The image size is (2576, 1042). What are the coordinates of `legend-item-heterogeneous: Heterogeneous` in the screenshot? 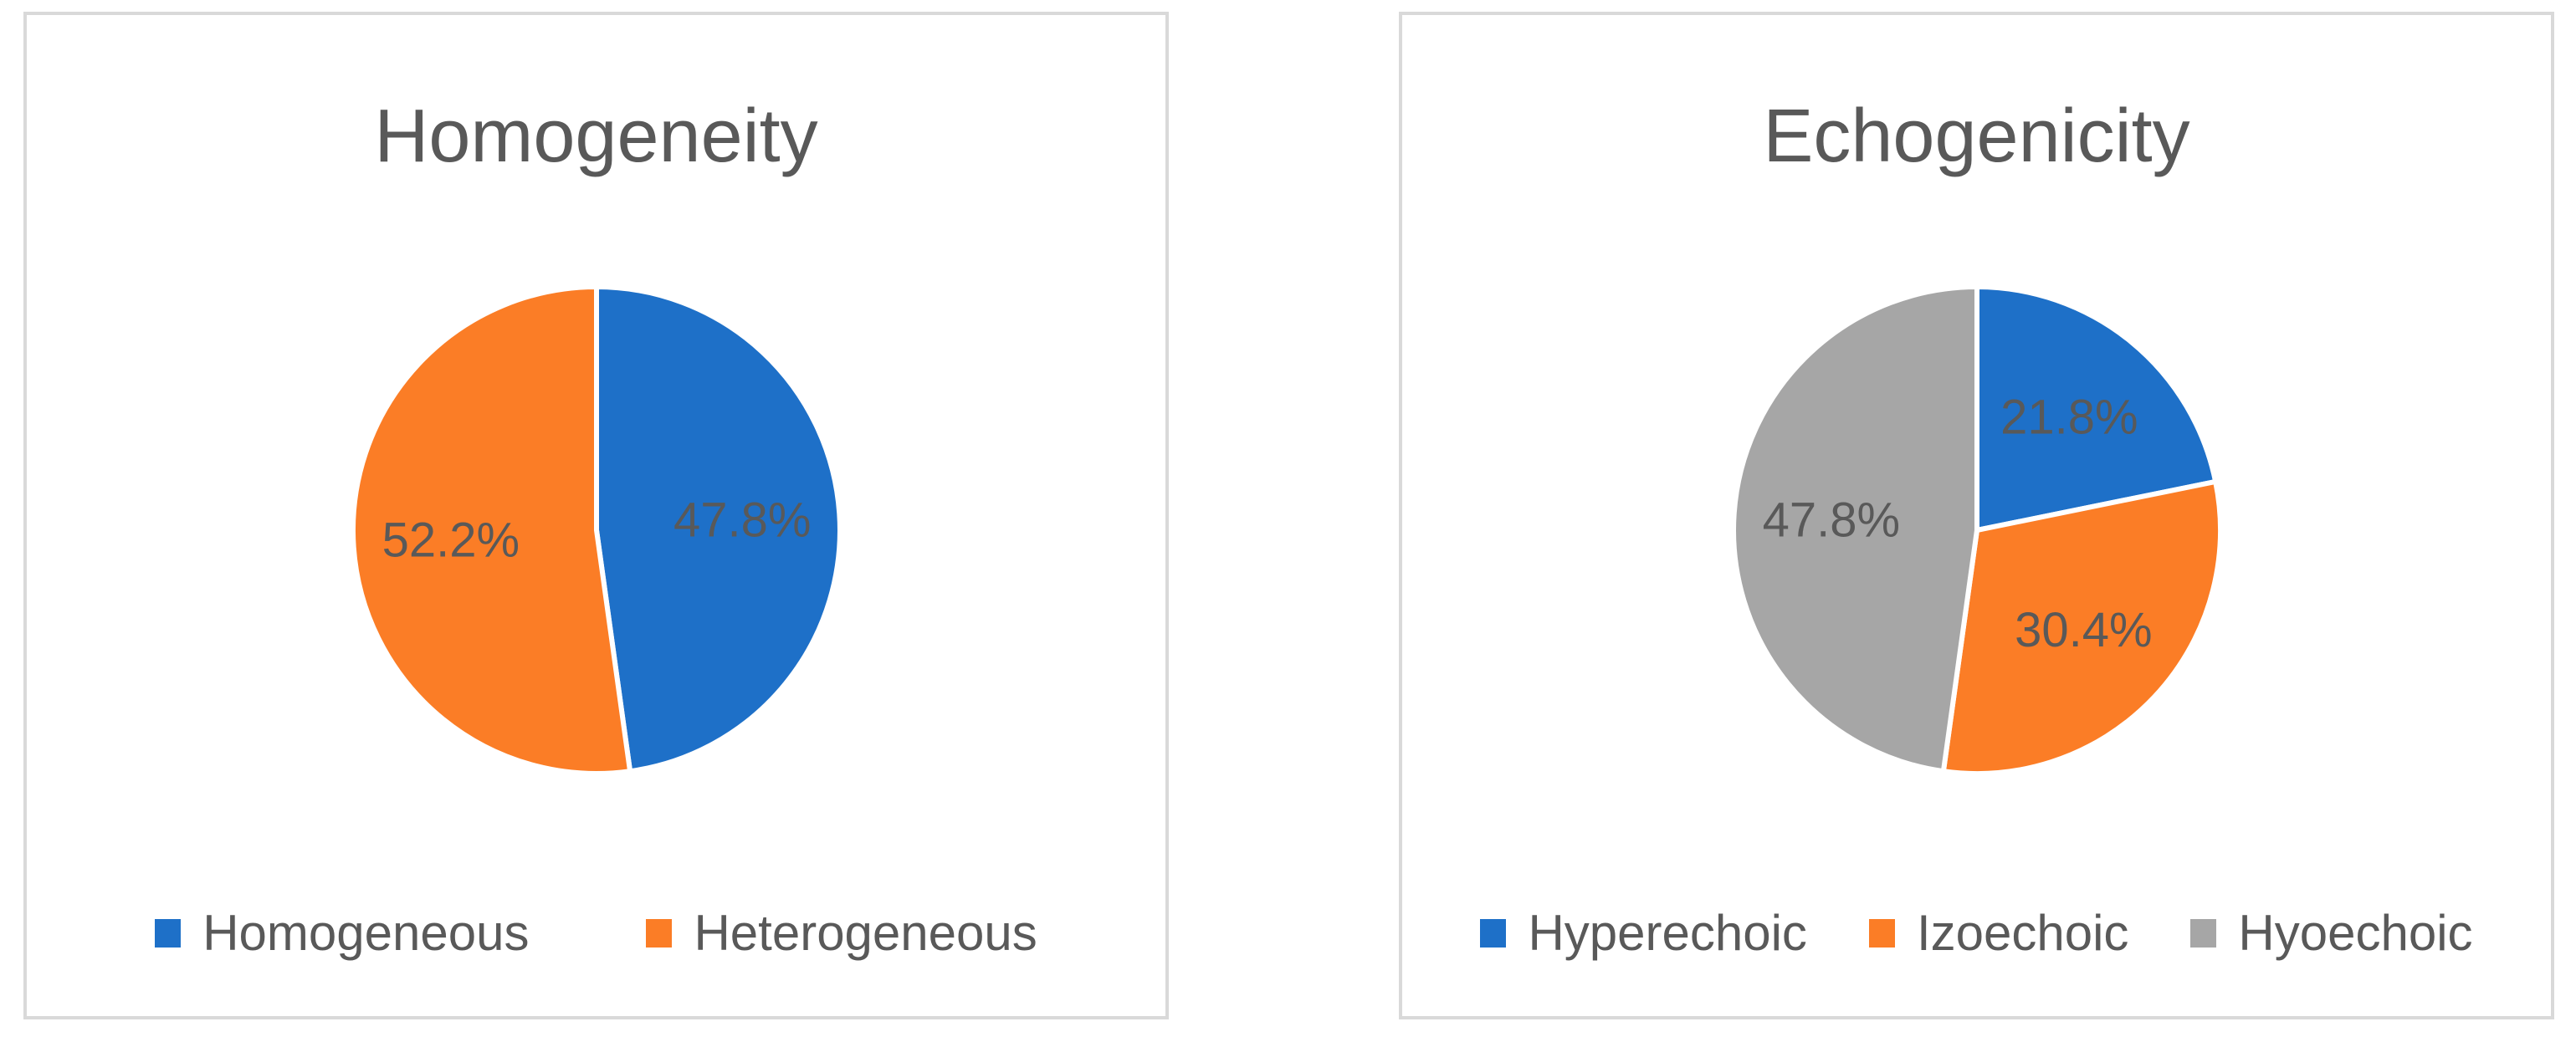 It's located at (842, 933).